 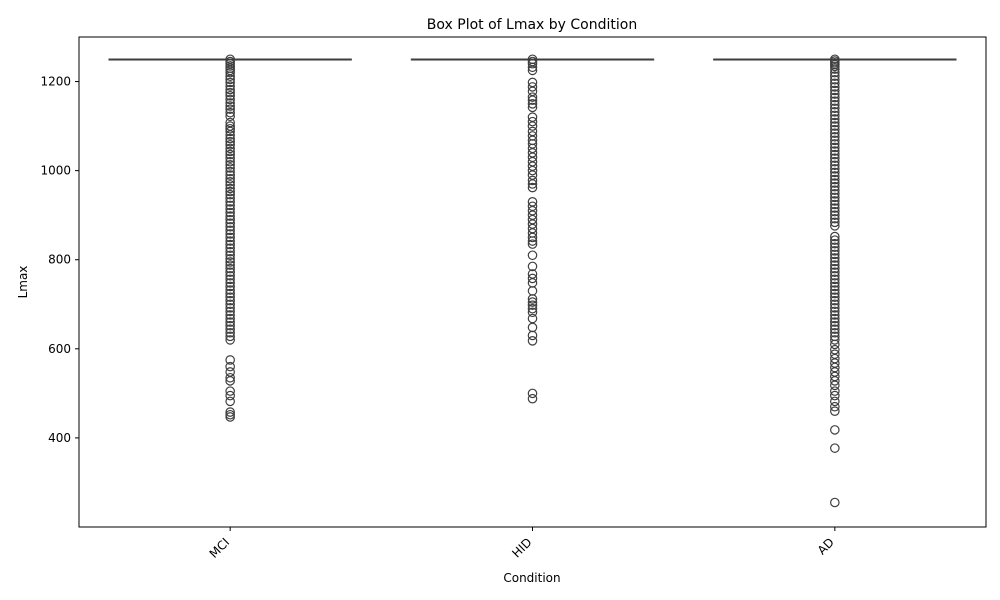 I want to click on x-tick-label: MCI, so click(x=220, y=548).